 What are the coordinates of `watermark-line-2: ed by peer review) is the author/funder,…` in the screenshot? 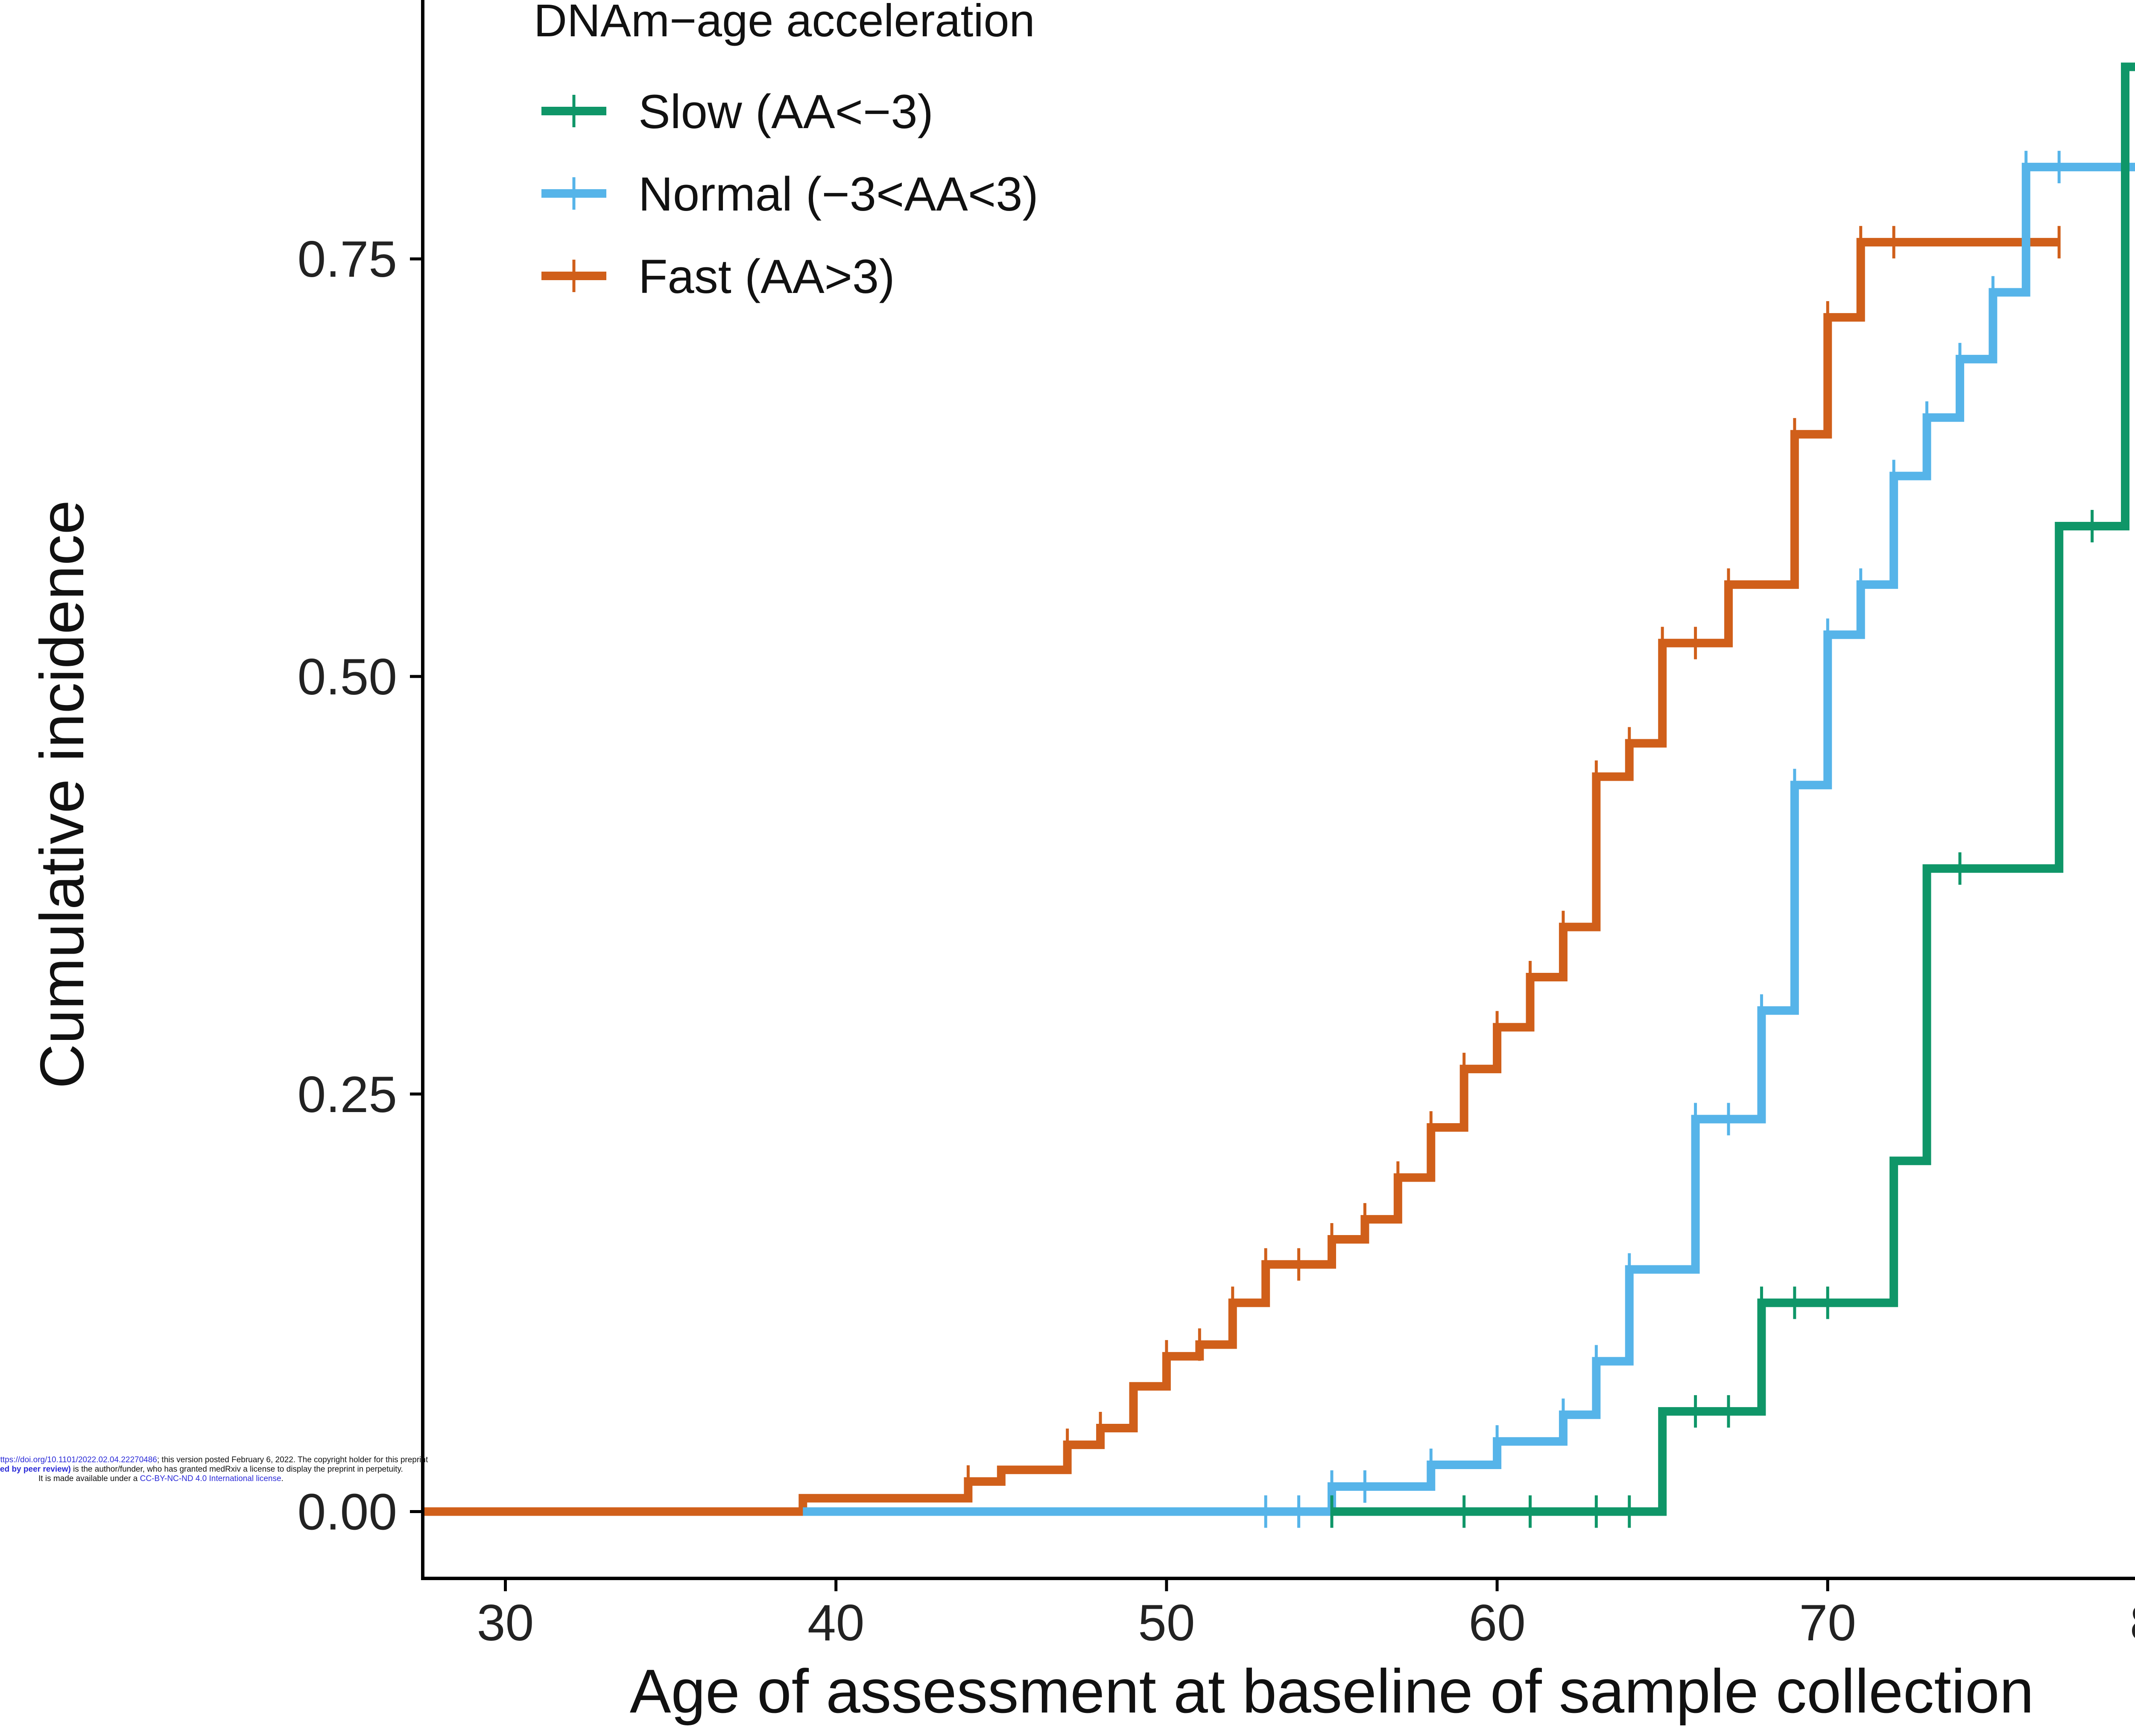 It's located at (201, 1469).